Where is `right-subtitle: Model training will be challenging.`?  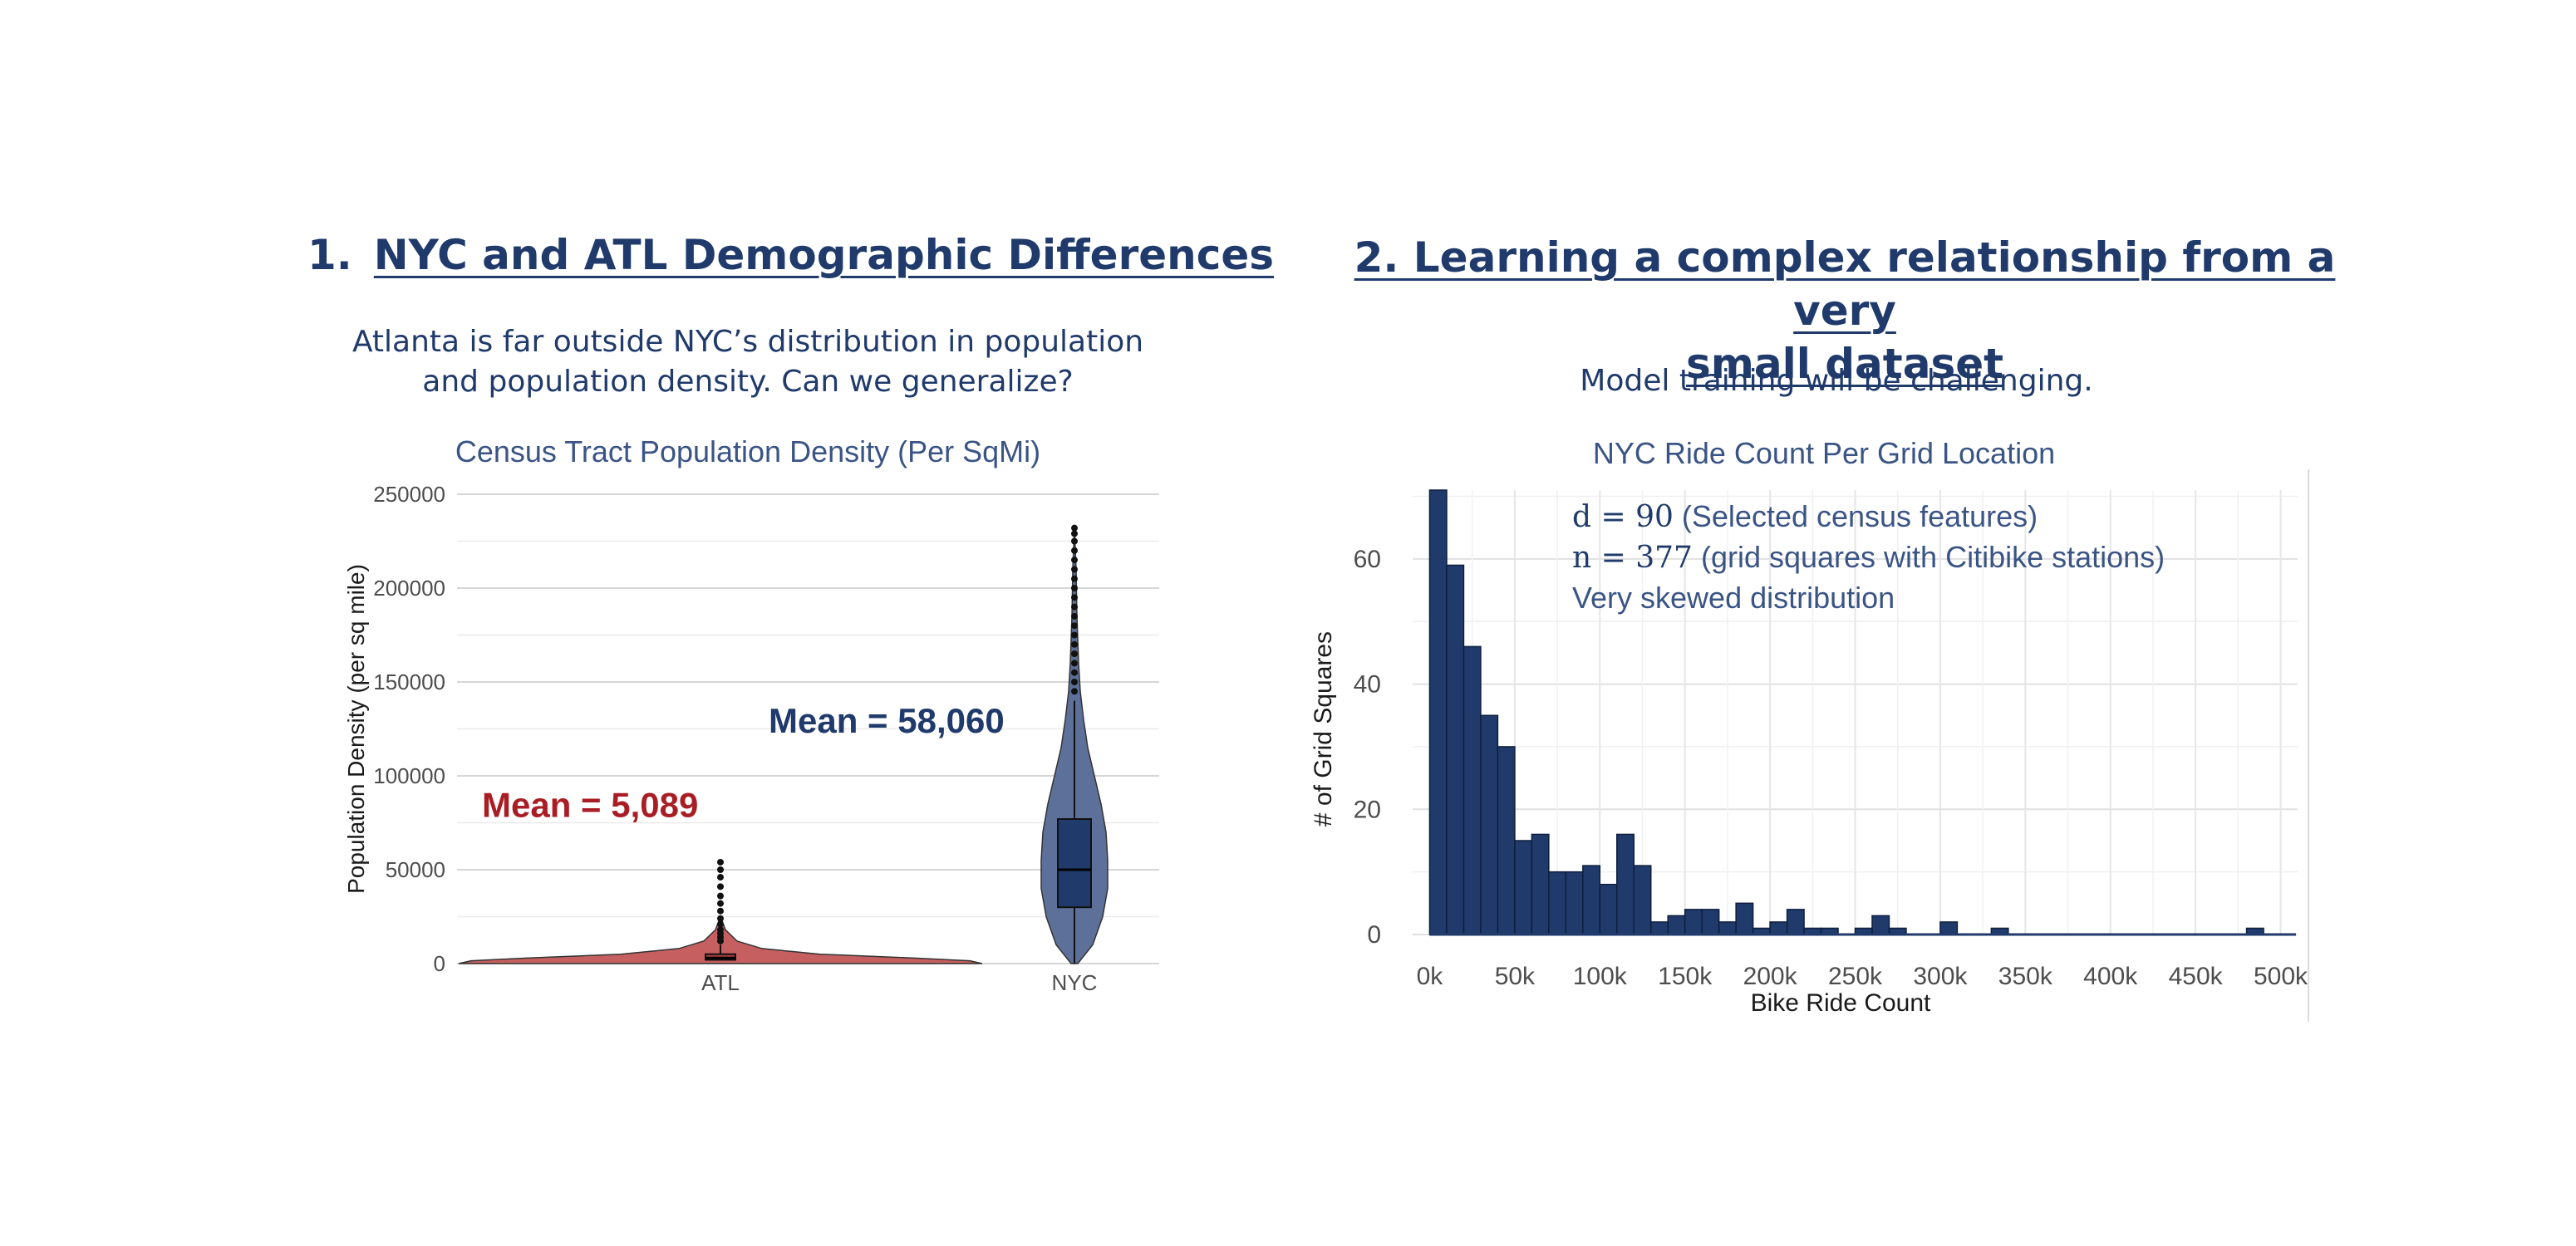
right-subtitle: Model training will be challenging. is located at coordinates (1836, 381).